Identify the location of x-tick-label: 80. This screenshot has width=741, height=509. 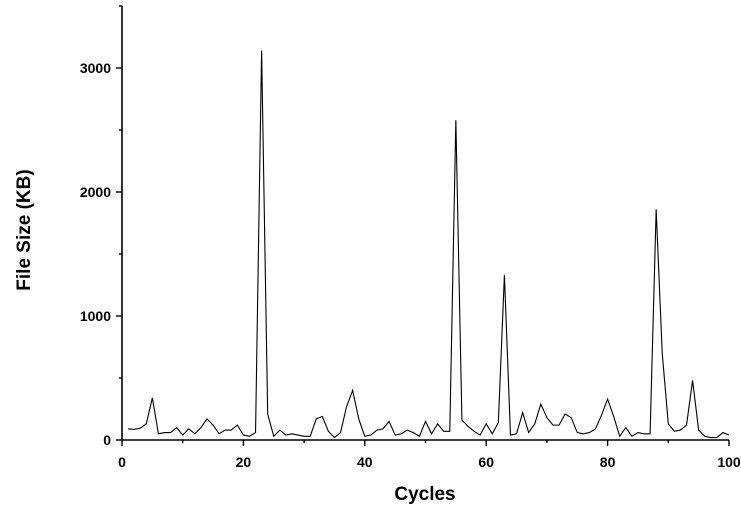
(608, 462).